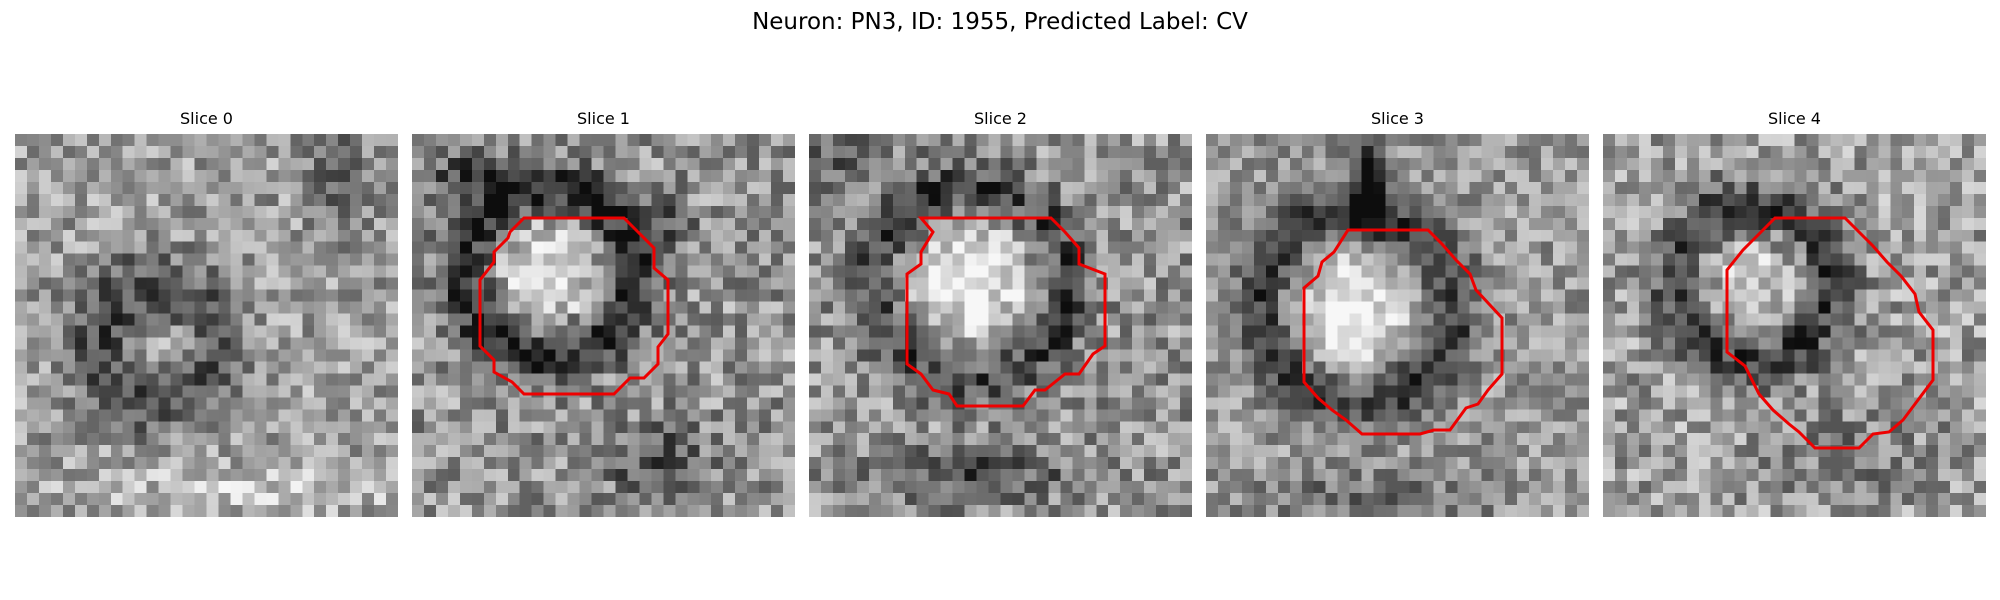 The height and width of the screenshot is (600, 2000). Describe the element at coordinates (206, 118) in the screenshot. I see `slice-title: Slice 0` at that location.